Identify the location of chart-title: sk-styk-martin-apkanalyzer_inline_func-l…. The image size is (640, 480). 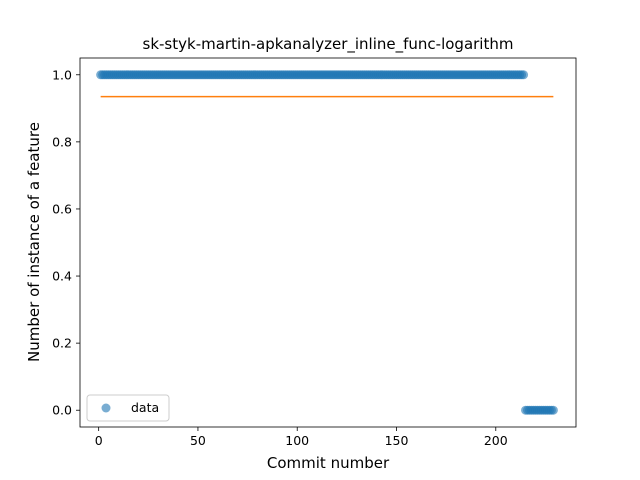
(328, 44).